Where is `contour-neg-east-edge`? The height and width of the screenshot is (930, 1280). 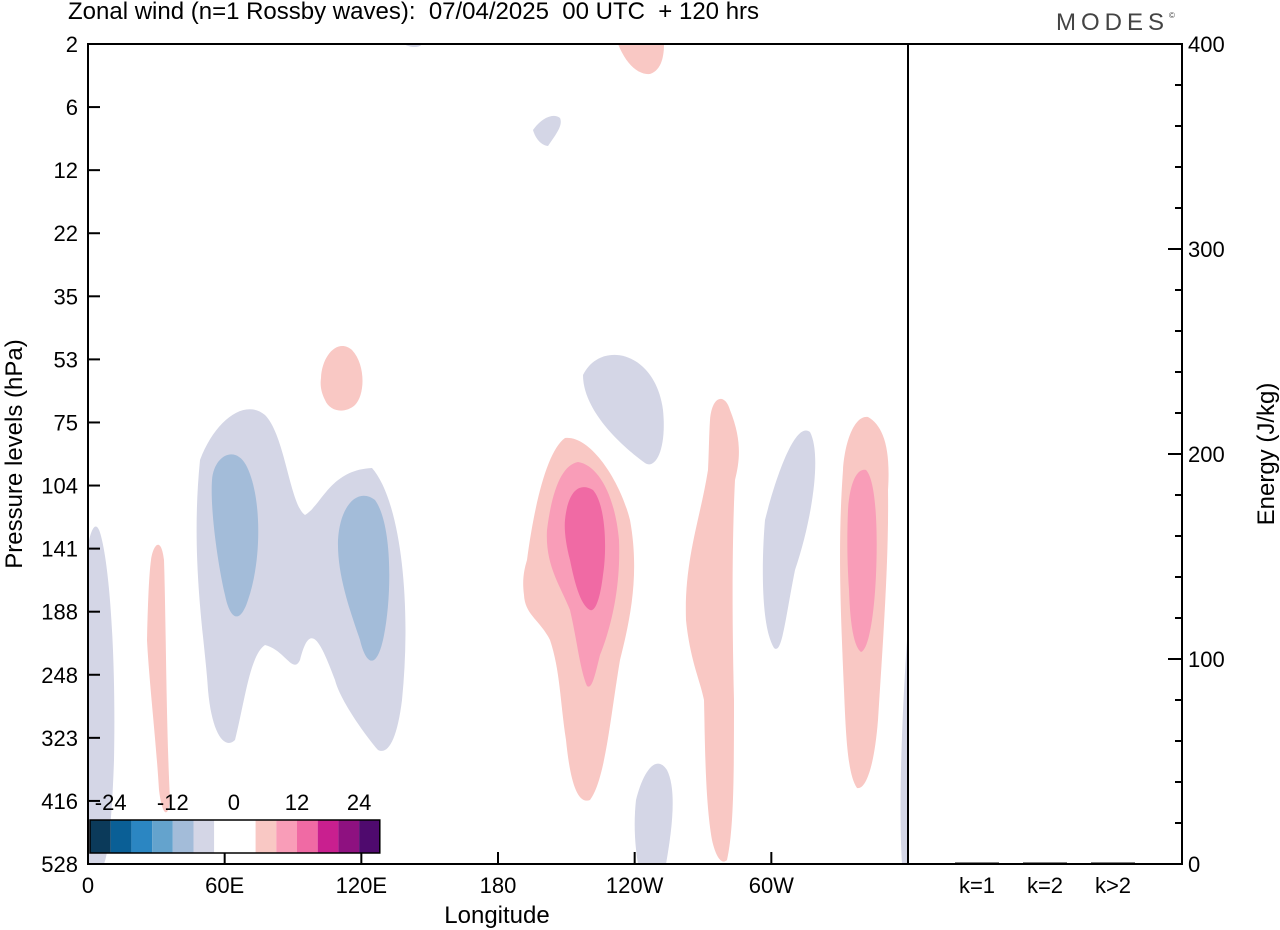 contour-neg-east-edge is located at coordinates (904, 752).